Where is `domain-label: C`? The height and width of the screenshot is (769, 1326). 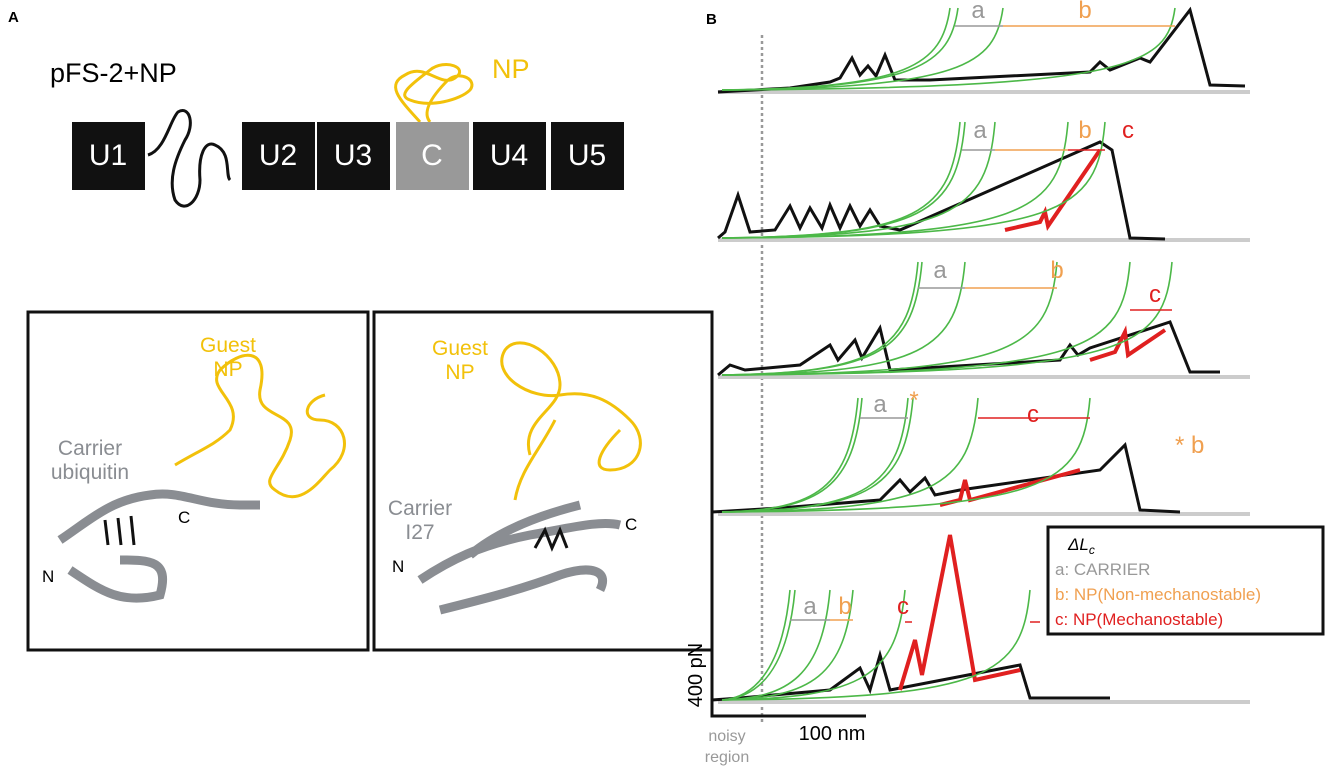
domain-label: C is located at coordinates (432, 155).